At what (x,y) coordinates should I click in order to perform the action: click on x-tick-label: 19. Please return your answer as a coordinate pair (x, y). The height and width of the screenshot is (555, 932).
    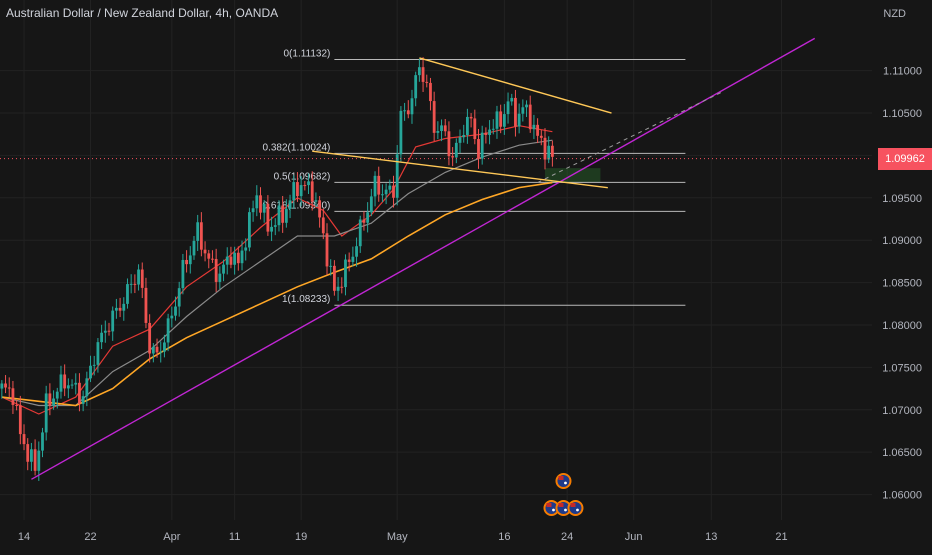
    Looking at the image, I should click on (301, 537).